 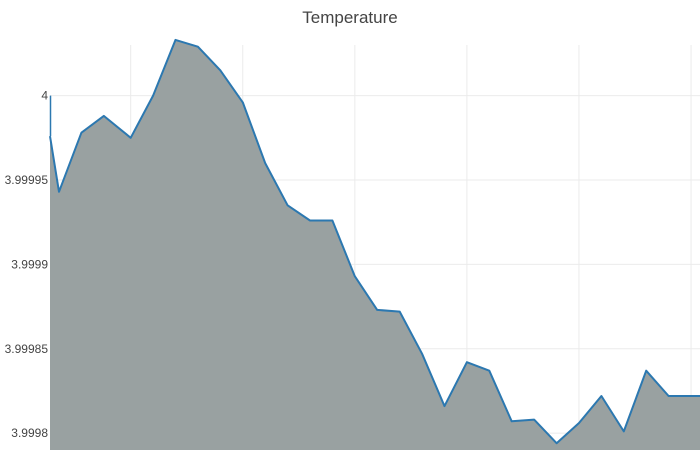 What do you see at coordinates (29, 264) in the screenshot?
I see `y-tick-label: 3.9999` at bounding box center [29, 264].